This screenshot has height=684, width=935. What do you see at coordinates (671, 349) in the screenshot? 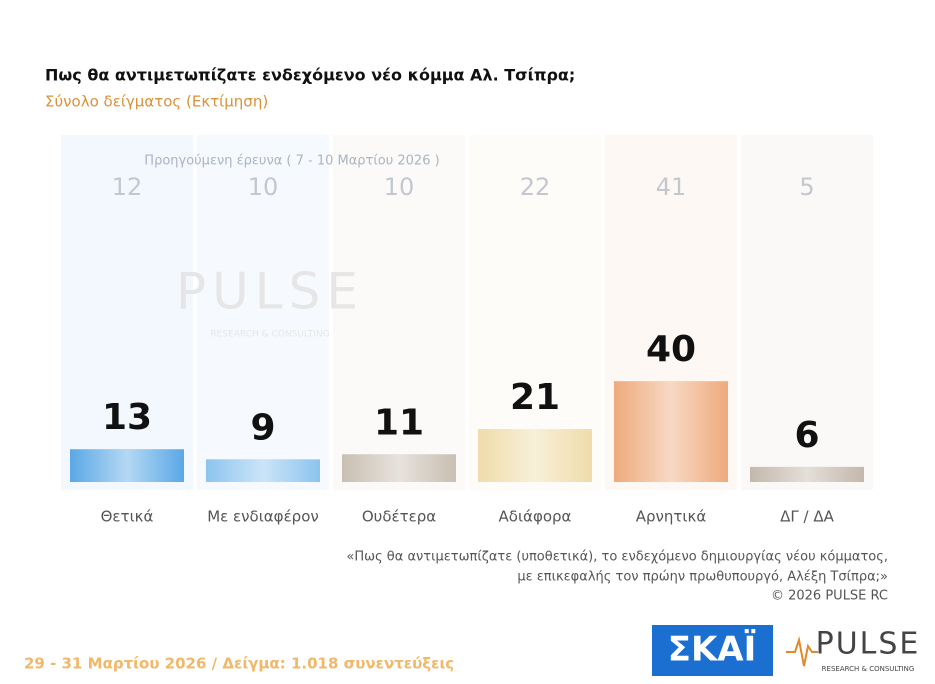
I see `data-label: 40` at bounding box center [671, 349].